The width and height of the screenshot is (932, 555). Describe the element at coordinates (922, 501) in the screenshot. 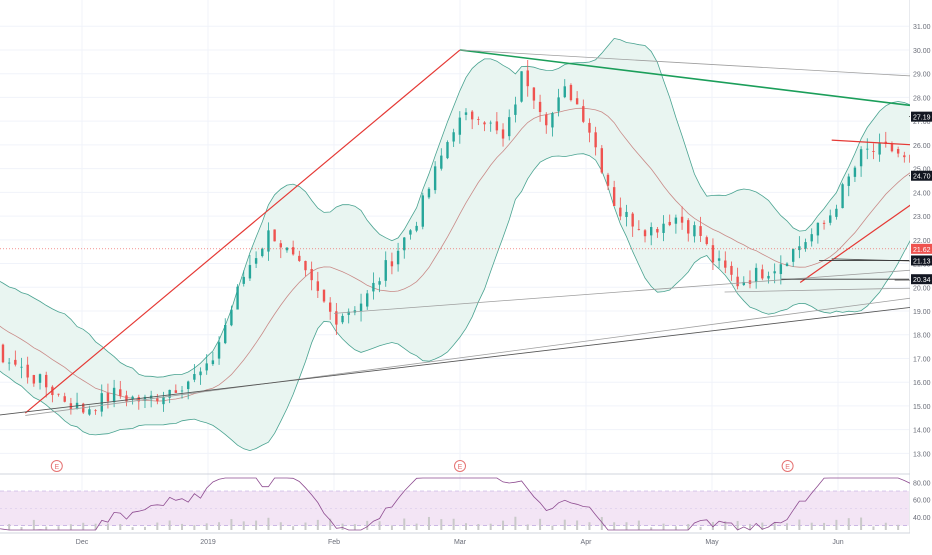

I see `rsi-tick-label: 60.00` at that location.